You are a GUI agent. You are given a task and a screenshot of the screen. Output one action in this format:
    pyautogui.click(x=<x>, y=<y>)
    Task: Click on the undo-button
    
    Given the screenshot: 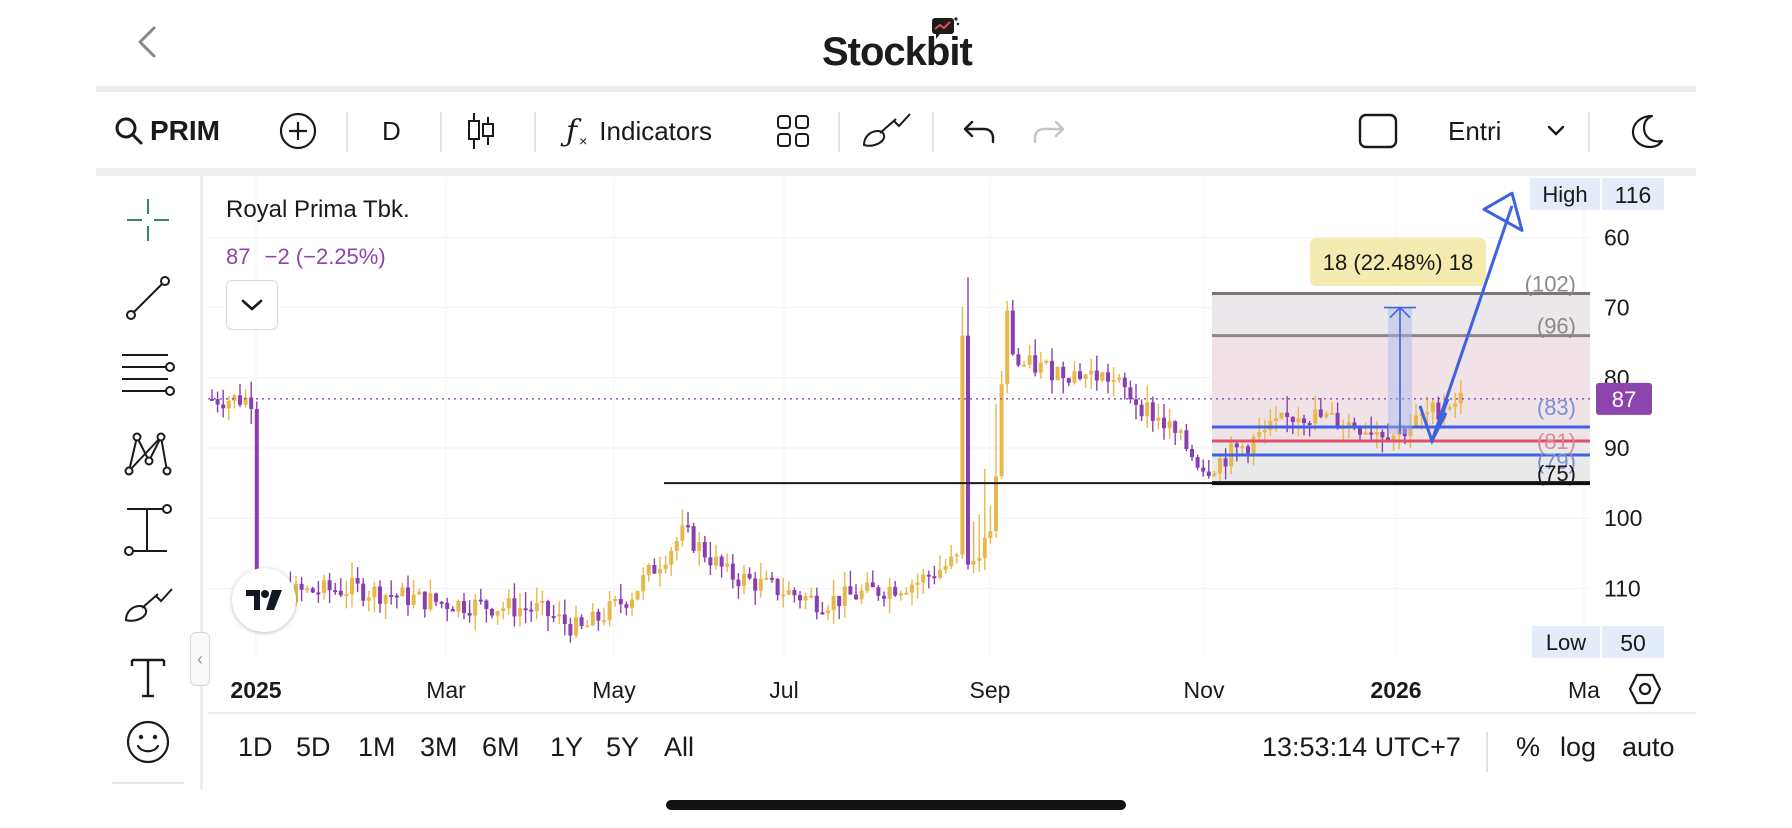 What is the action you would take?
    pyautogui.click(x=979, y=131)
    